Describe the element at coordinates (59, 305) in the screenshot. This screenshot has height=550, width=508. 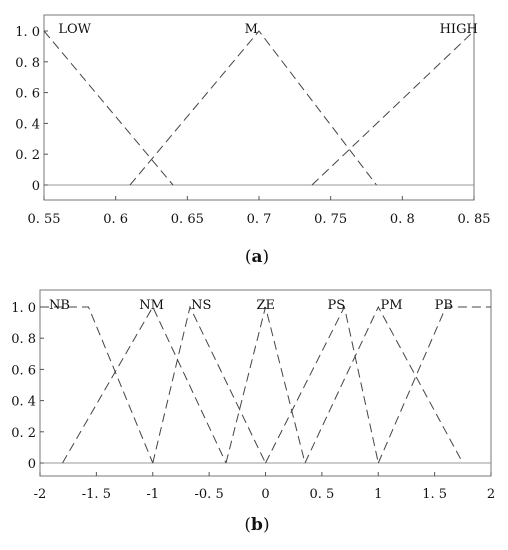
I see `series-label-nb: NB` at that location.